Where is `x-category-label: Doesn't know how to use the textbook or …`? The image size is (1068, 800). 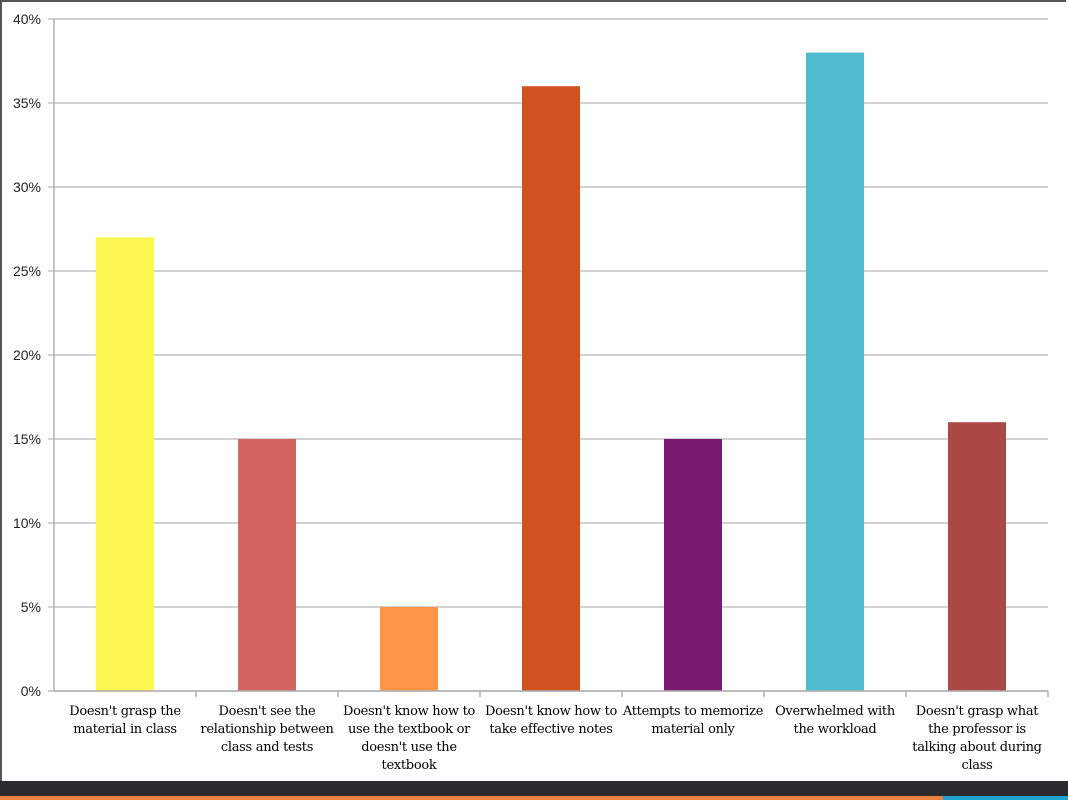
x-category-label: Doesn't know how to use the textbook or … is located at coordinates (409, 738).